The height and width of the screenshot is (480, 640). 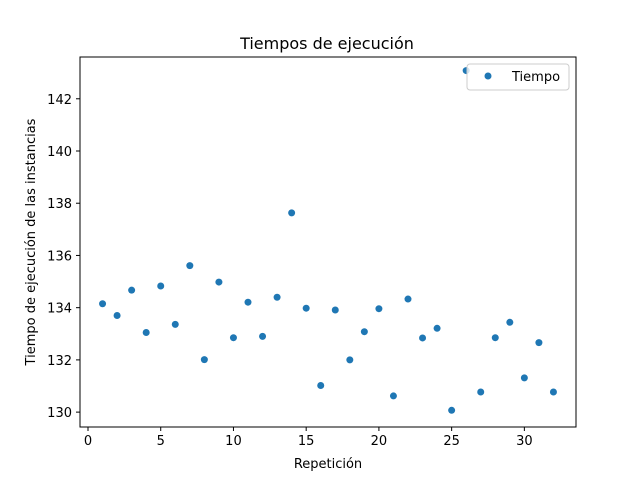 What do you see at coordinates (59, 413) in the screenshot?
I see `y-tick-label: 130` at bounding box center [59, 413].